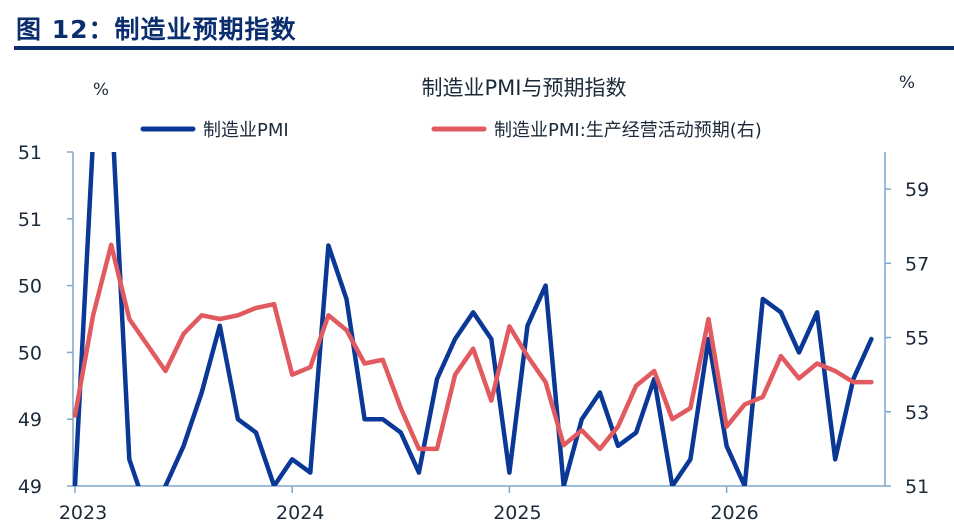  Describe the element at coordinates (484, 48) in the screenshot. I see `title-underline` at that location.